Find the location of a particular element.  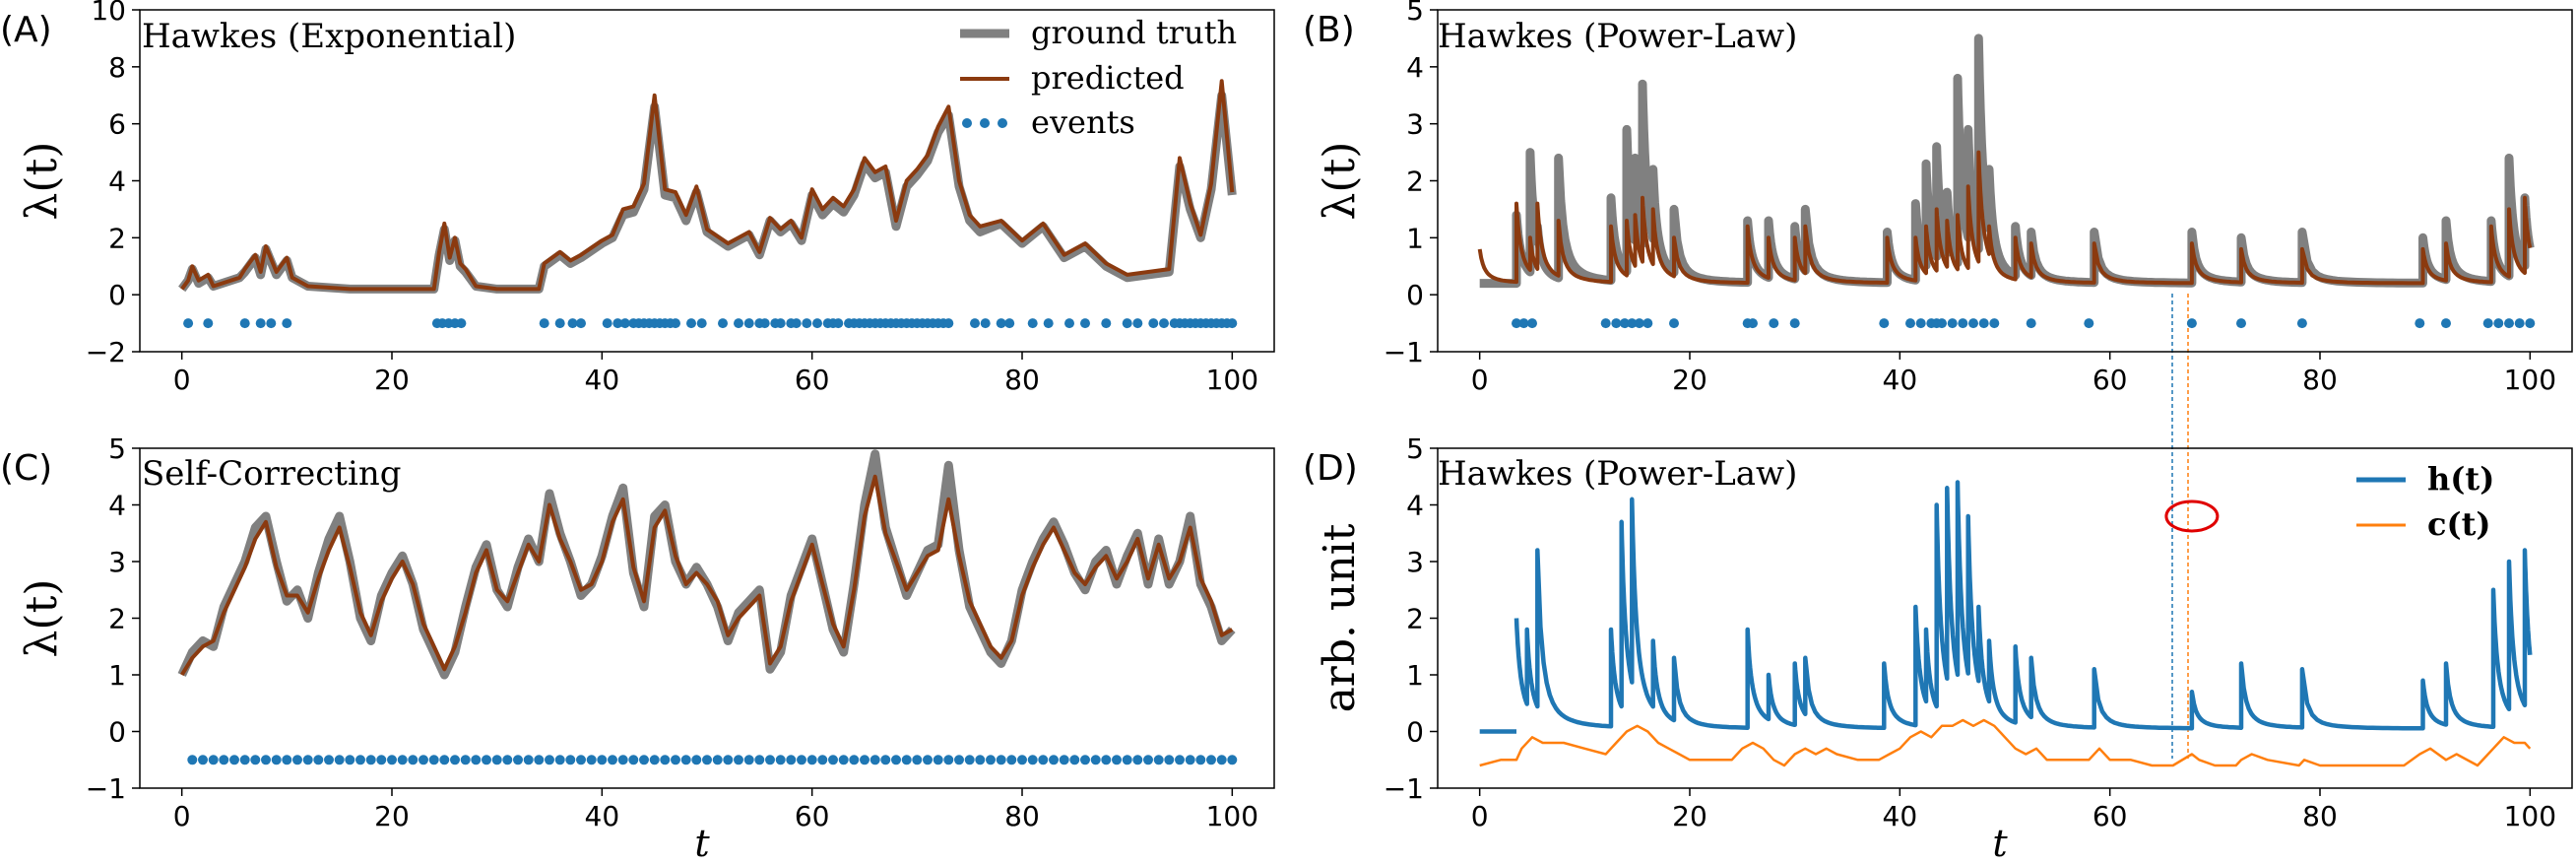

y-tick-label: 4 is located at coordinates (1415, 506).